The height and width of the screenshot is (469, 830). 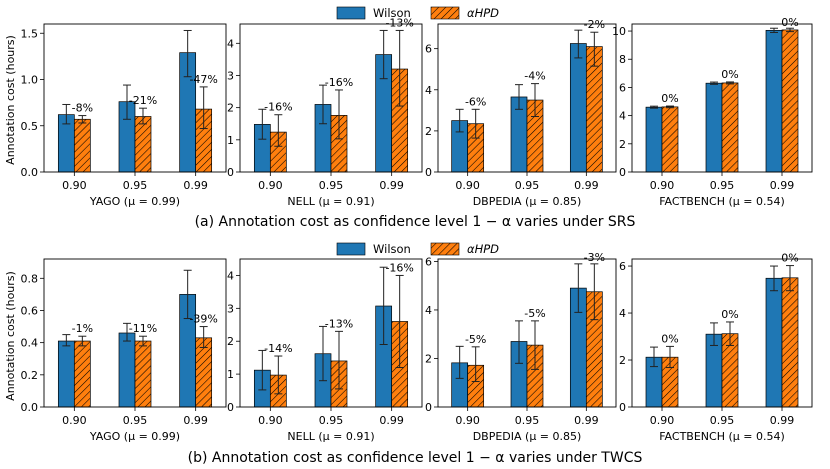 I want to click on data-label: -5%, so click(x=534, y=313).